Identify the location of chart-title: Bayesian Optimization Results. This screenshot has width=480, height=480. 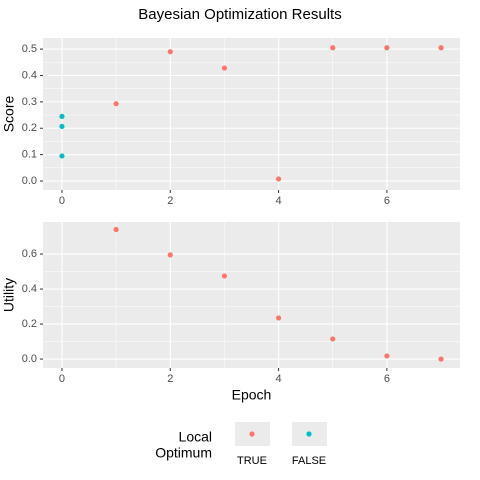
(239, 14).